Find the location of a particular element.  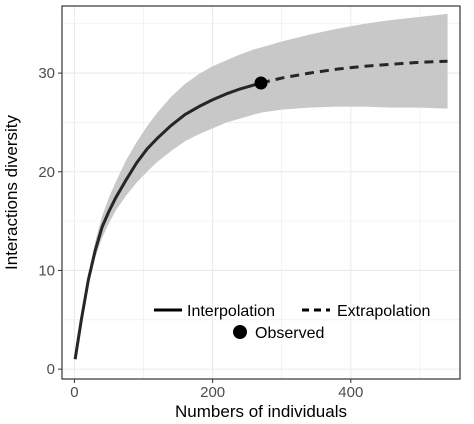

y-tick-label: 0 is located at coordinates (51, 369).